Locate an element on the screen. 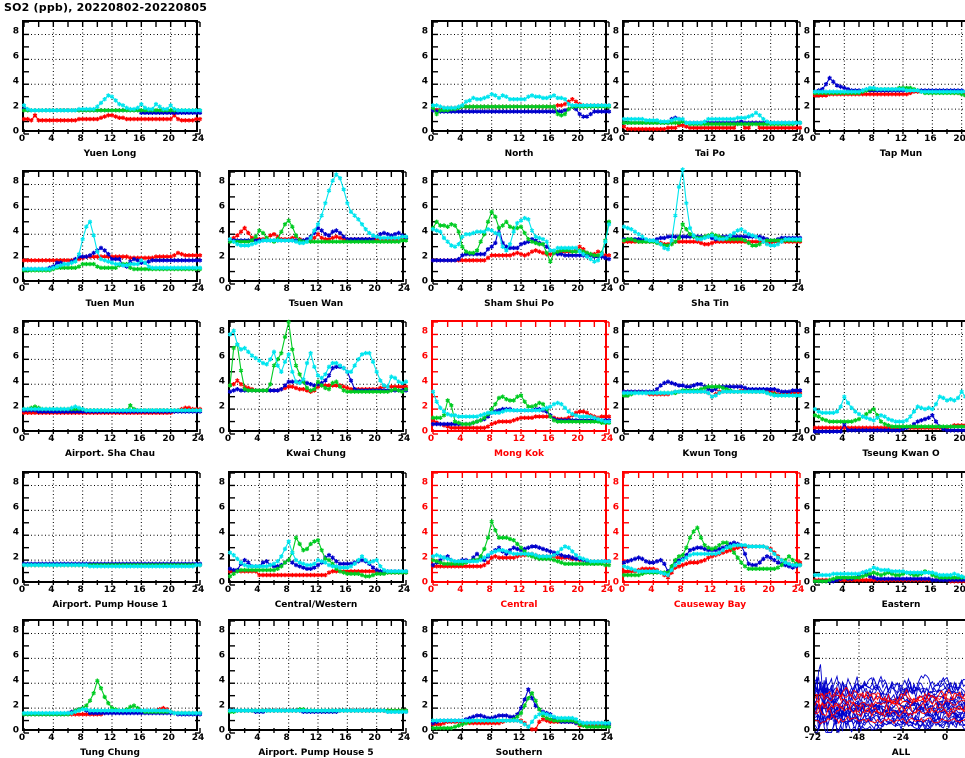 This screenshot has height=758, width=965. chart-panel-airport-pump-house-1: 0 2 4 6 8 0 4 8 12 16 20 24 Airport. Pump House 1 is located at coordinates (108, 540).